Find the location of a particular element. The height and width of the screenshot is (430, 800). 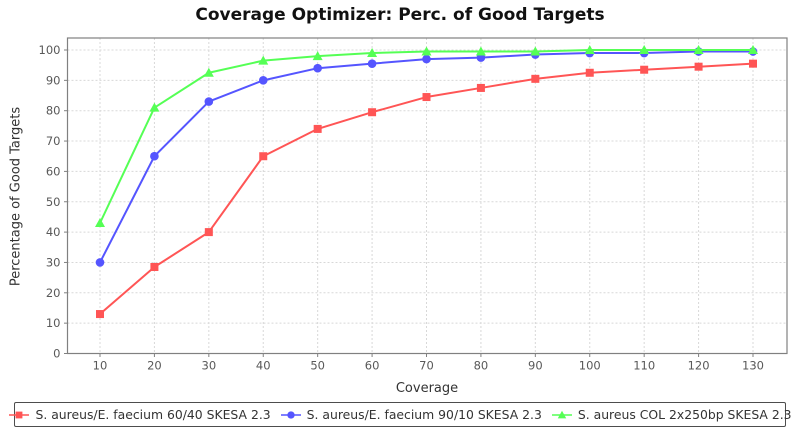

x-tick-label: 100 is located at coordinates (590, 366).